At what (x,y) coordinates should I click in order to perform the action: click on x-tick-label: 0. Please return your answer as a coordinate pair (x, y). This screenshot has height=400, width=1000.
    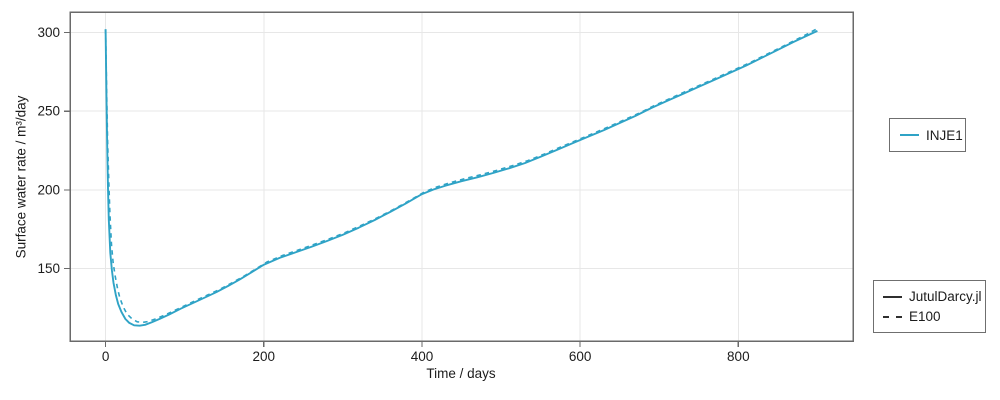
    Looking at the image, I should click on (106, 356).